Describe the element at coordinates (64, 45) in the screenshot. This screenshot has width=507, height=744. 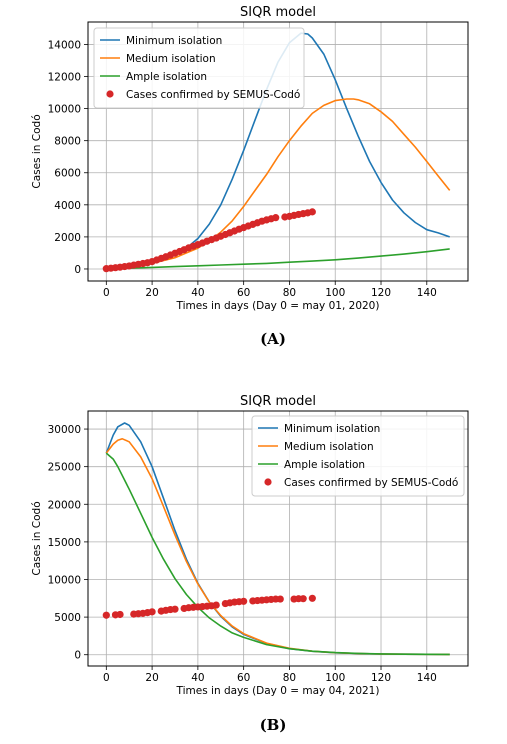
I see `y-tick-label: 14000` at that location.